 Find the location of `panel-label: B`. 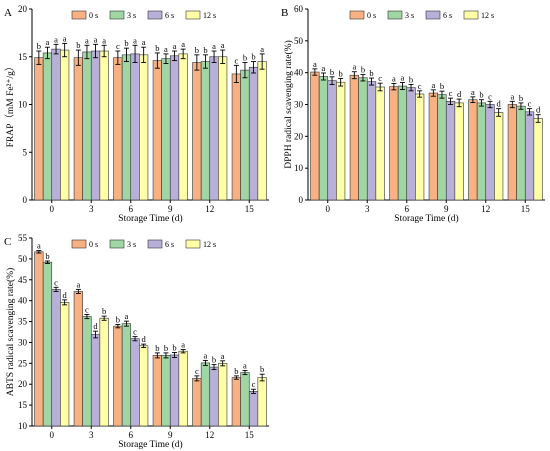

panel-label: B is located at coordinates (284, 13).